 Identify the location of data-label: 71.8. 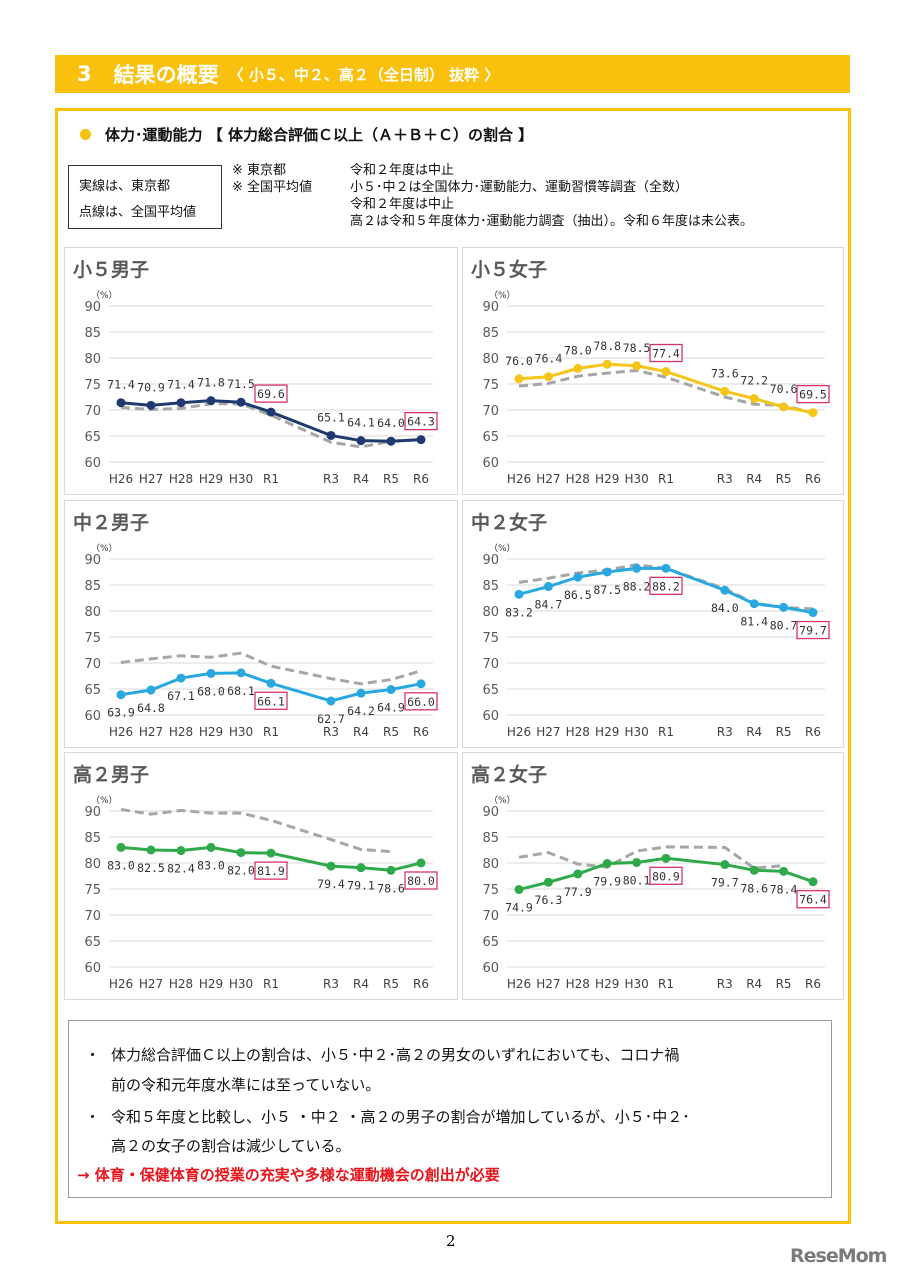
(211, 383).